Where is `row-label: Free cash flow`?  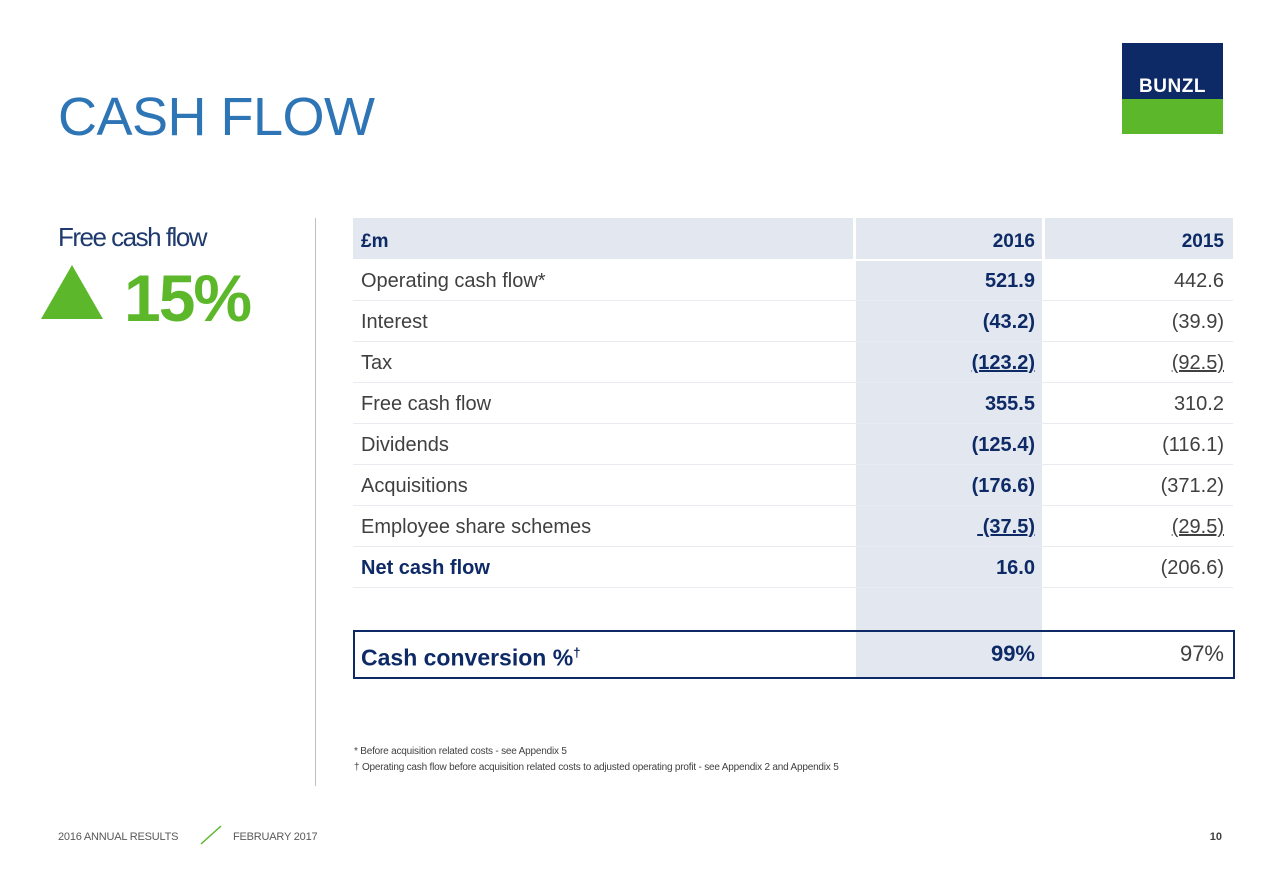
row-label: Free cash flow is located at coordinates (426, 404).